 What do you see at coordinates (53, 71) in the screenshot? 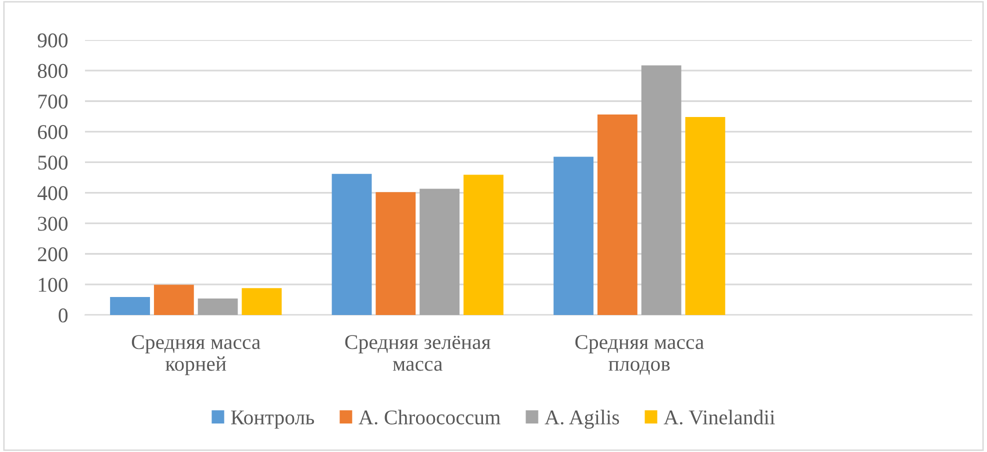
I see `y-tick-label: 800` at bounding box center [53, 71].